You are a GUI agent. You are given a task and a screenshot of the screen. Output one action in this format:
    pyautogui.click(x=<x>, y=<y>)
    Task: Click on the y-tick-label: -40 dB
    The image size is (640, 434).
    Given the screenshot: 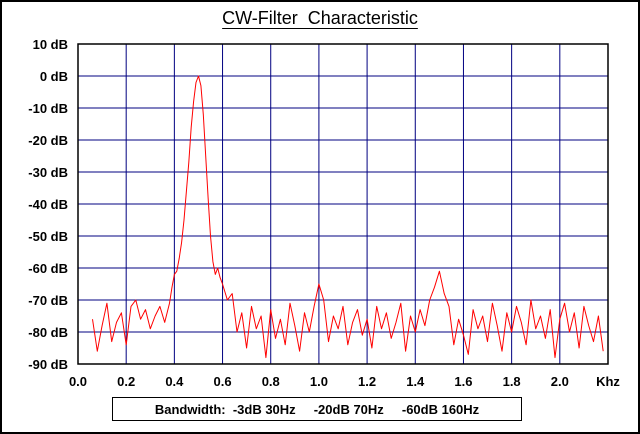 What is the action you would take?
    pyautogui.click(x=48, y=204)
    